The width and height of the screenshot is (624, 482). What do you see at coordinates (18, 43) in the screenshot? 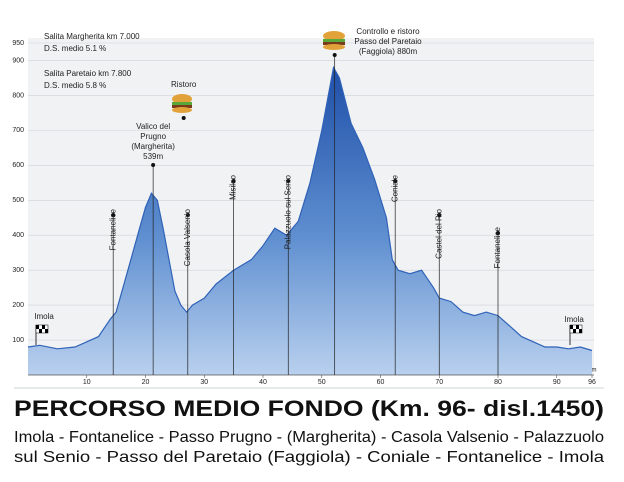
I see `y-tick-label: 950` at bounding box center [18, 43].